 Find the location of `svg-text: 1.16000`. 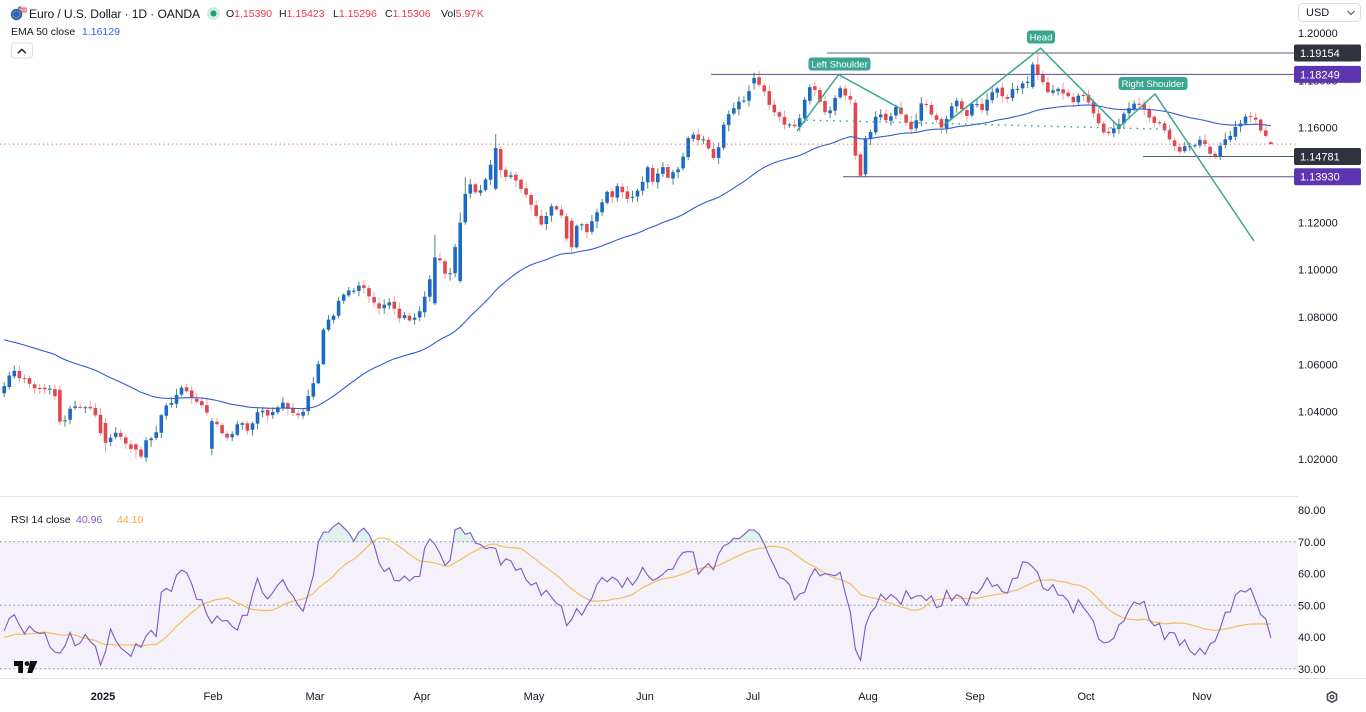

svg-text: 1.16000 is located at coordinates (1318, 129).